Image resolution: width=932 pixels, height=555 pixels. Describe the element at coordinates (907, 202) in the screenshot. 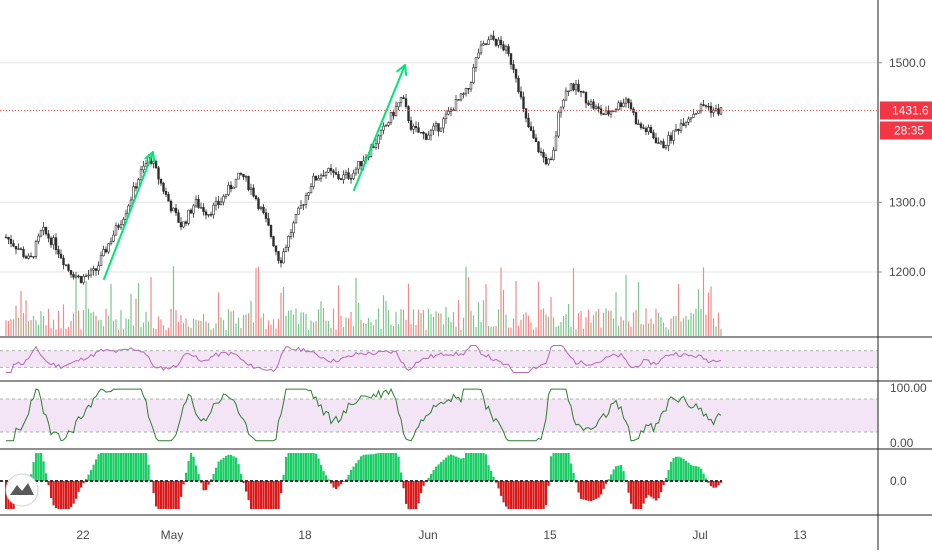

I see `price-tick-label: 1300.0` at that location.